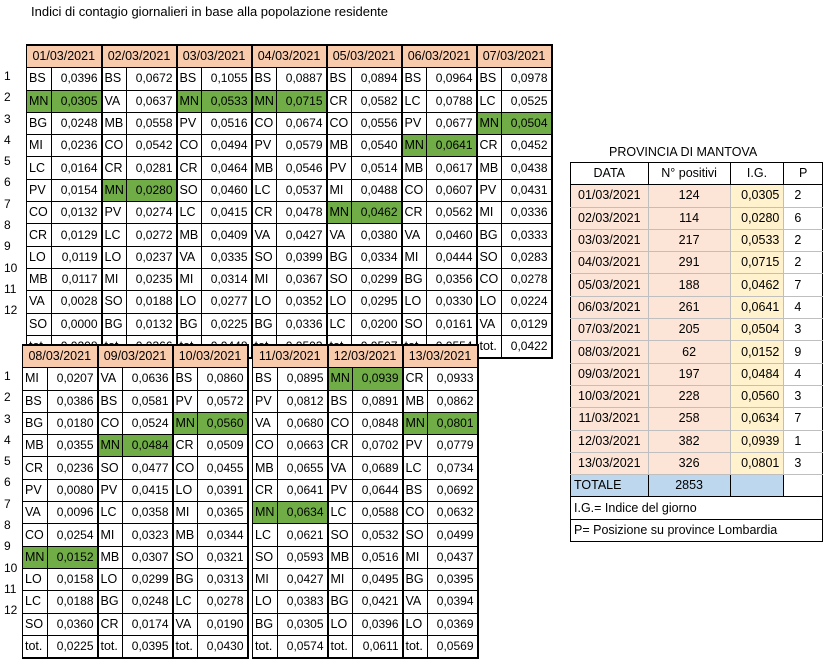 The width and height of the screenshot is (823, 659). Describe the element at coordinates (757, 441) in the screenshot. I see `ig-cell: 0,0939` at that location.